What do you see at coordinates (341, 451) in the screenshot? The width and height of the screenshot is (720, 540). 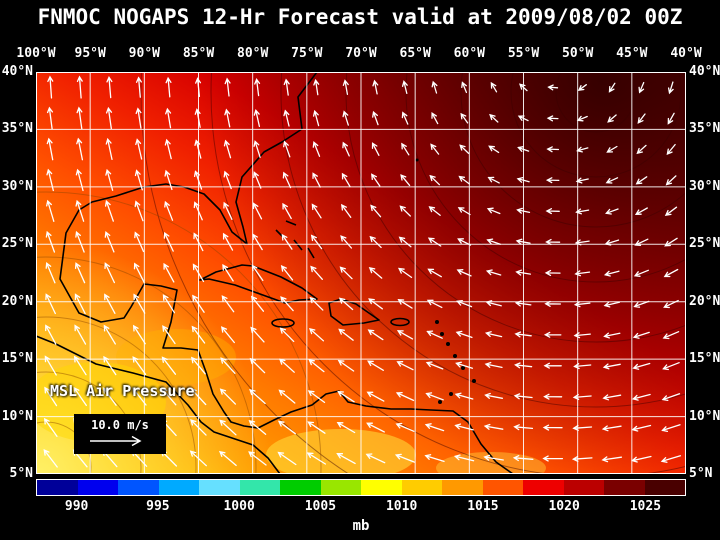 I see `yellow-patch` at bounding box center [341, 451].